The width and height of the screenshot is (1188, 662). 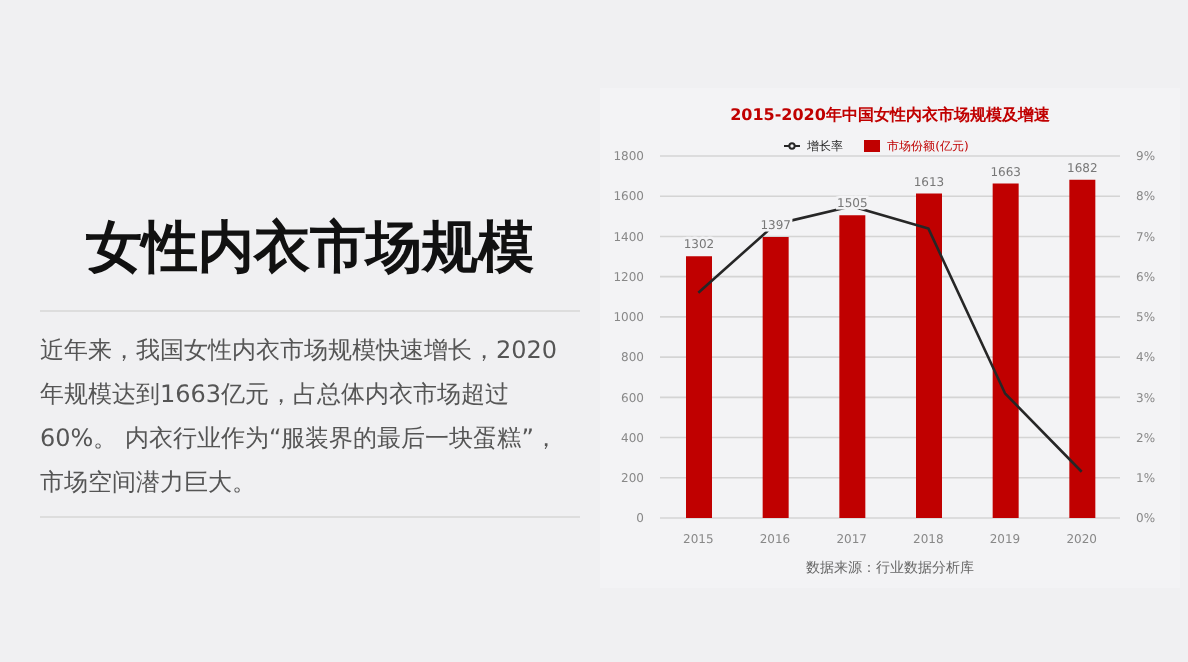 What do you see at coordinates (310, 423) in the screenshot?
I see `text: 近年来，我国女性内衣市场规模快速增长，2020年规模达到1663亿元，占总体内衣市场超过60%。 内衣行业作为“服装界的最后一块蛋糕”，市场空间潜力巨大。` at bounding box center [310, 423].